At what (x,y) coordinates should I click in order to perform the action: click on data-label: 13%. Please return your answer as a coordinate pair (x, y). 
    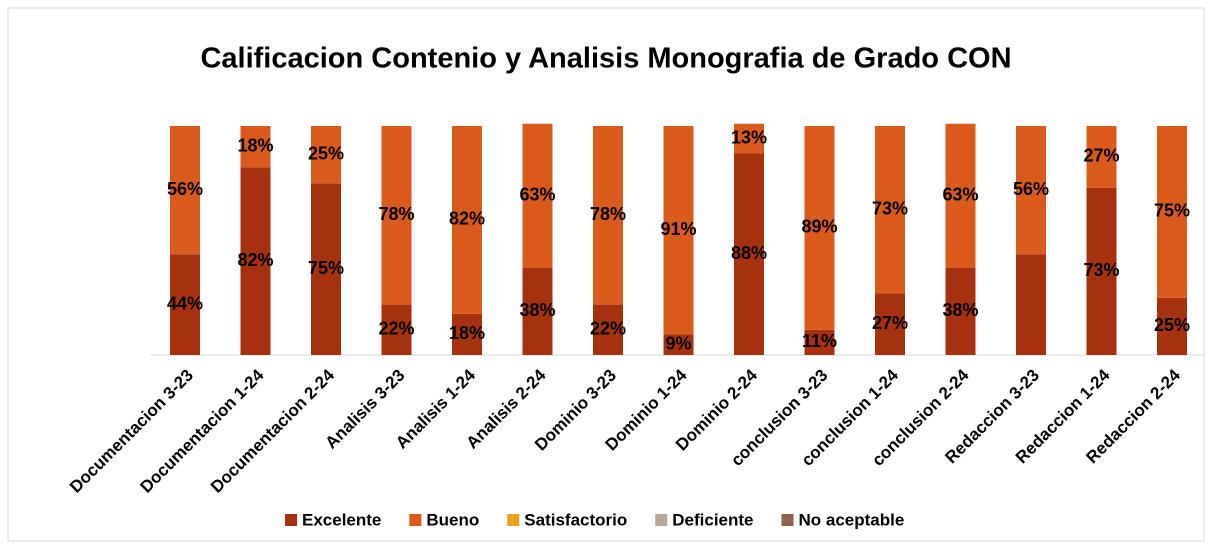
    Looking at the image, I should click on (749, 137).